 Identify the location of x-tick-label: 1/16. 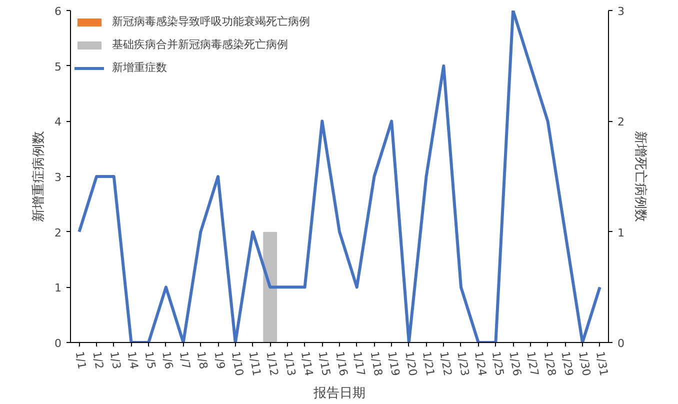
(341, 363).